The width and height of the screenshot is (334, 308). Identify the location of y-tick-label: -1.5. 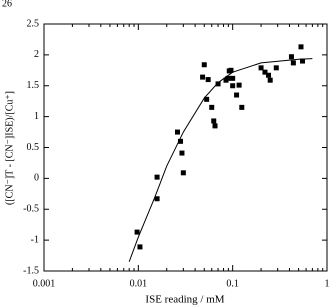
(31, 270).